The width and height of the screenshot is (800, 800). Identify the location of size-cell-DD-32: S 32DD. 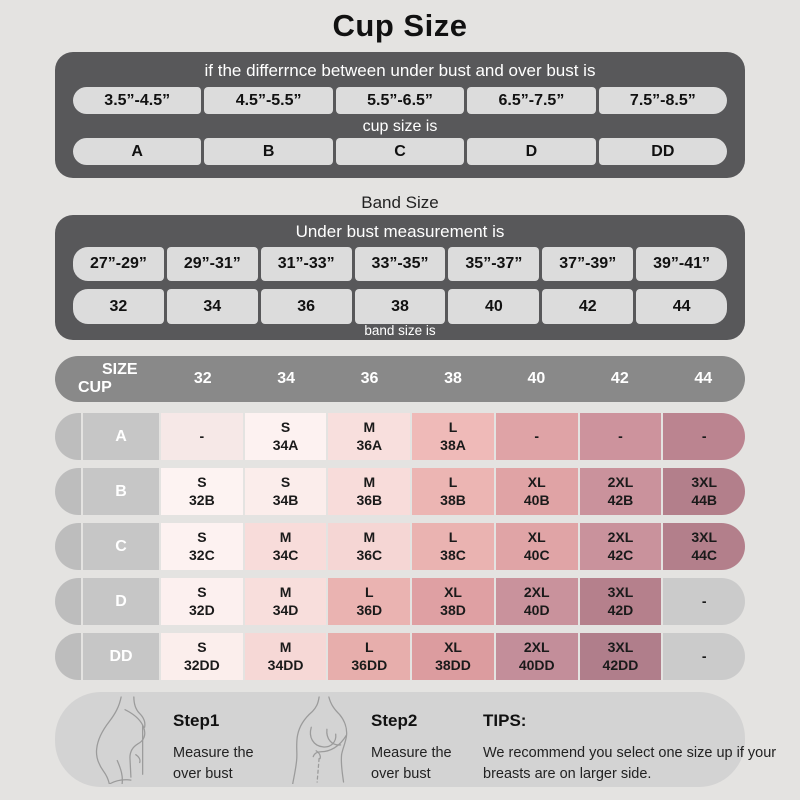
(202, 656).